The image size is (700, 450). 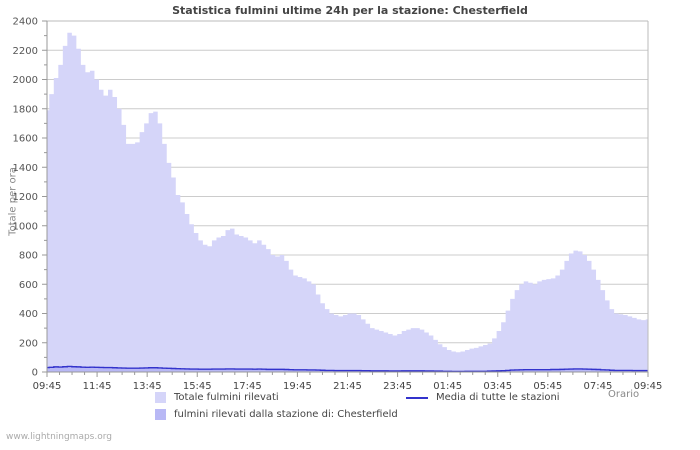 I want to click on legend-line-average-icon, so click(x=417, y=397).